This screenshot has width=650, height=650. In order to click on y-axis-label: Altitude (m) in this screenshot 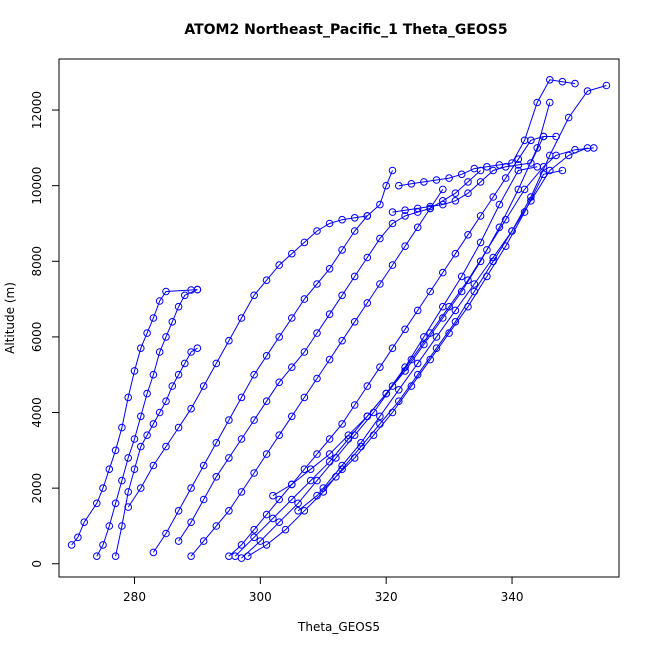, I will do `click(10, 318)`.